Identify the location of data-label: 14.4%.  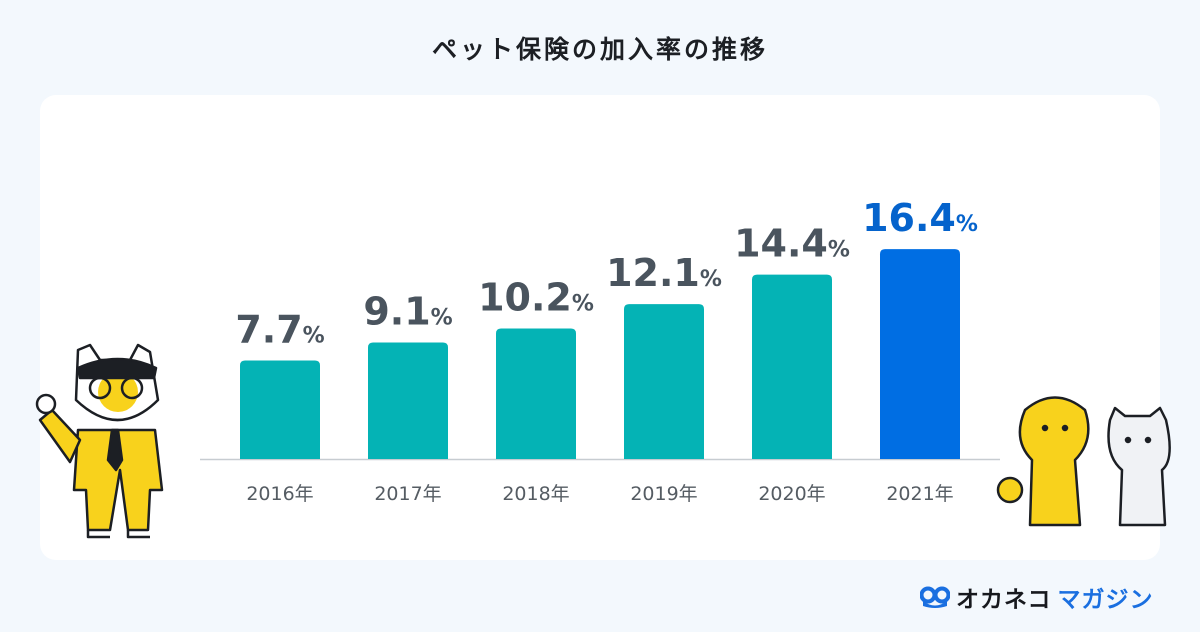
(792, 244).